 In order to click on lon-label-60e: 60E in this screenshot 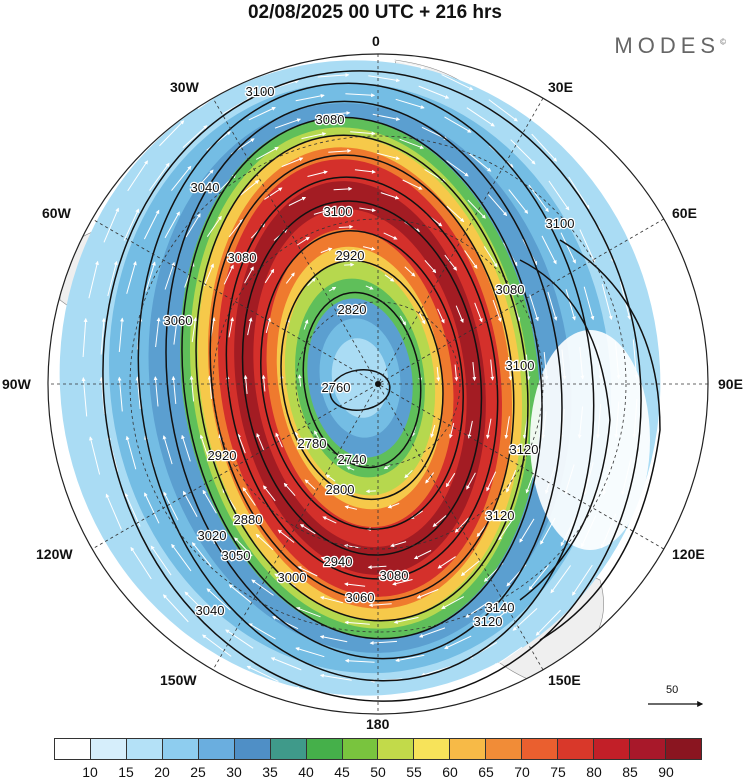, I will do `click(684, 213)`.